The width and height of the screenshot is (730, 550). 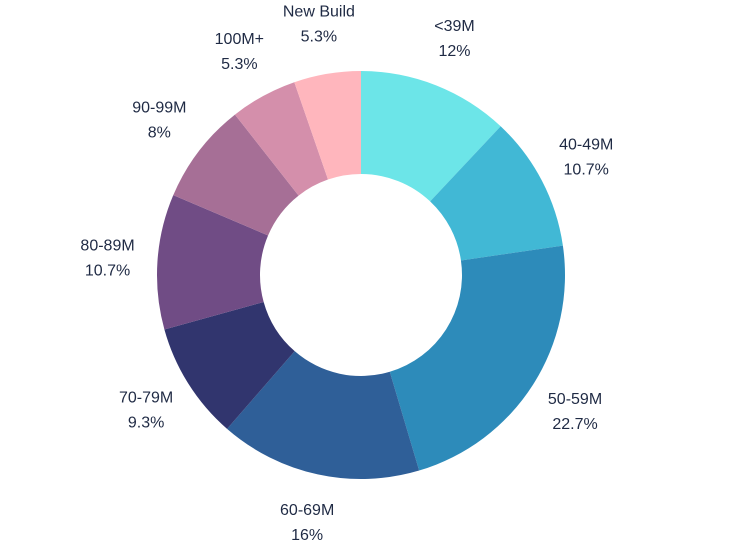 I want to click on slice-value-label: 16%, so click(x=307, y=535).